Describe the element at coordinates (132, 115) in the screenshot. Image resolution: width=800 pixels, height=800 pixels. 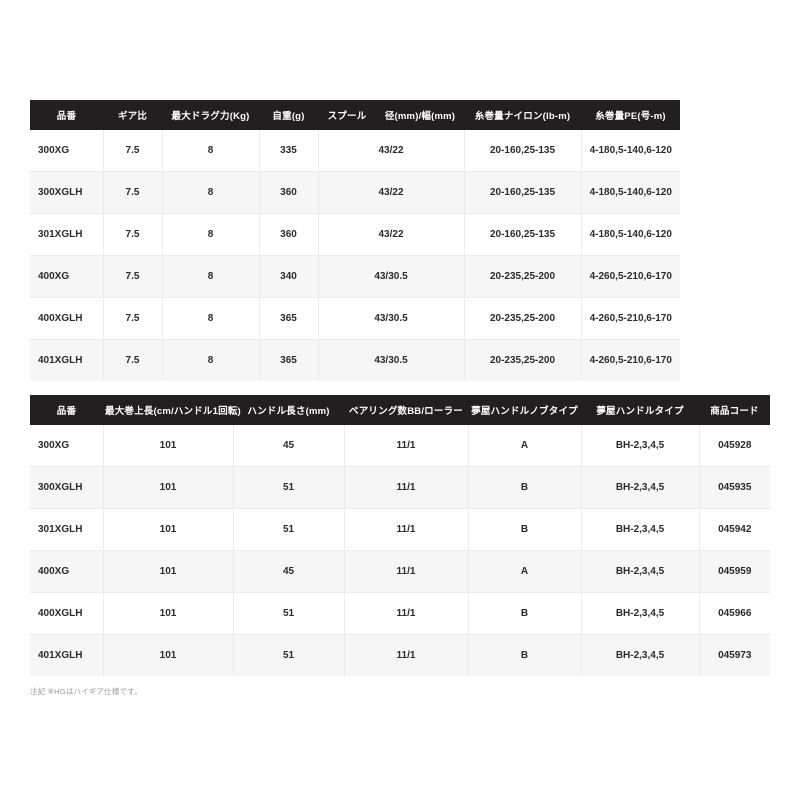
I see `column-header-gear-ratio: ギア比` at that location.